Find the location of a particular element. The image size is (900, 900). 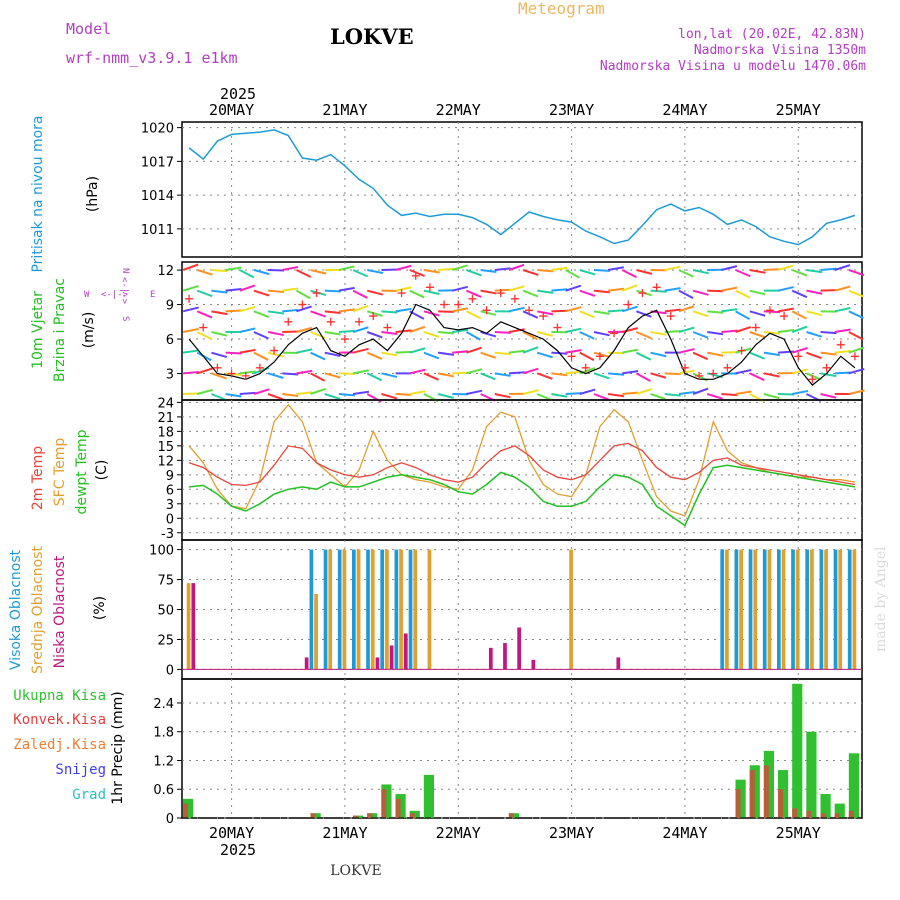

graupel-label: Grad is located at coordinates (89, 795).